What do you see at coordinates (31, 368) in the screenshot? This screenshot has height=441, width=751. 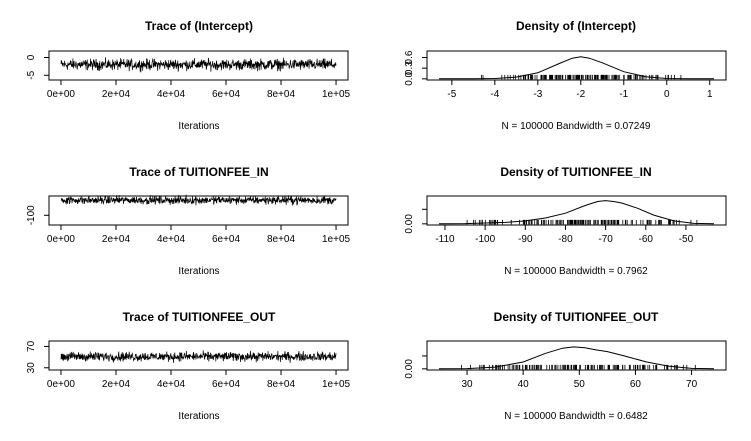 I see `y-tick-label: 30` at bounding box center [31, 368].